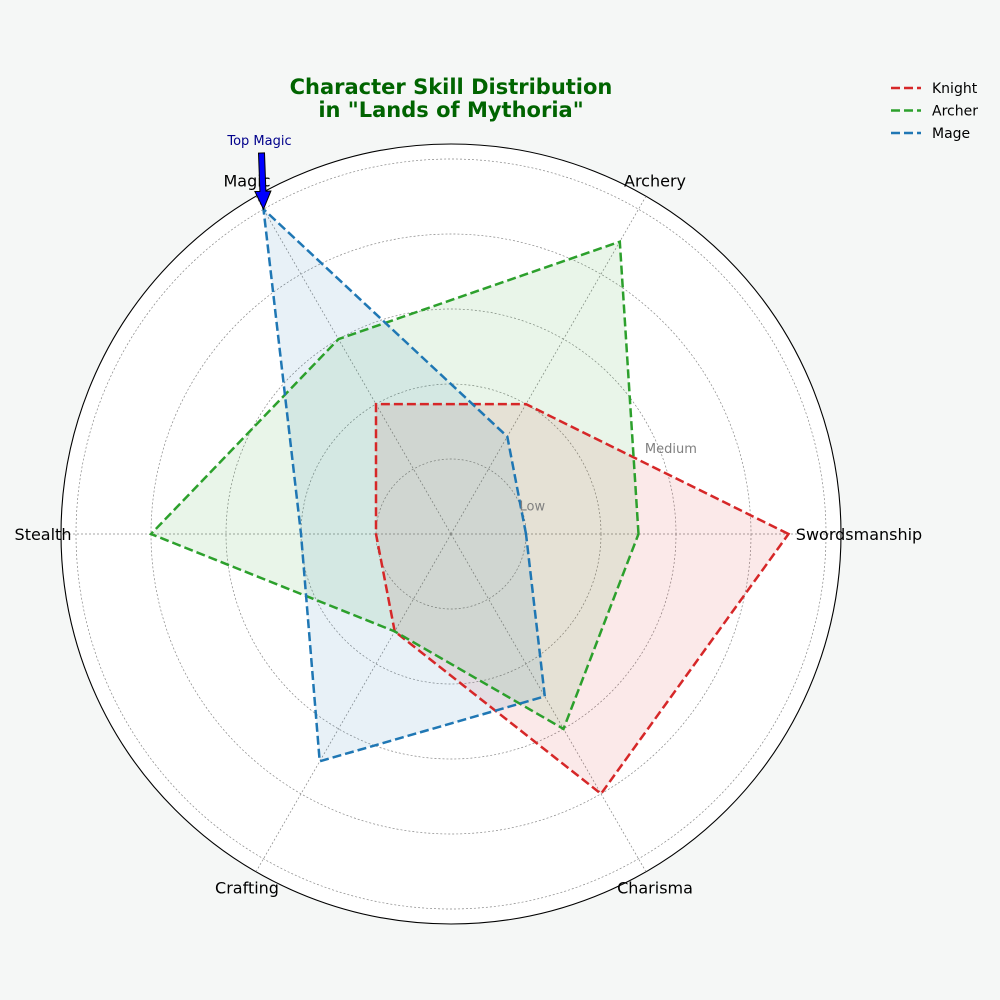  What do you see at coordinates (353, 702) in the screenshot?
I see `spoke-crafting` at bounding box center [353, 702].